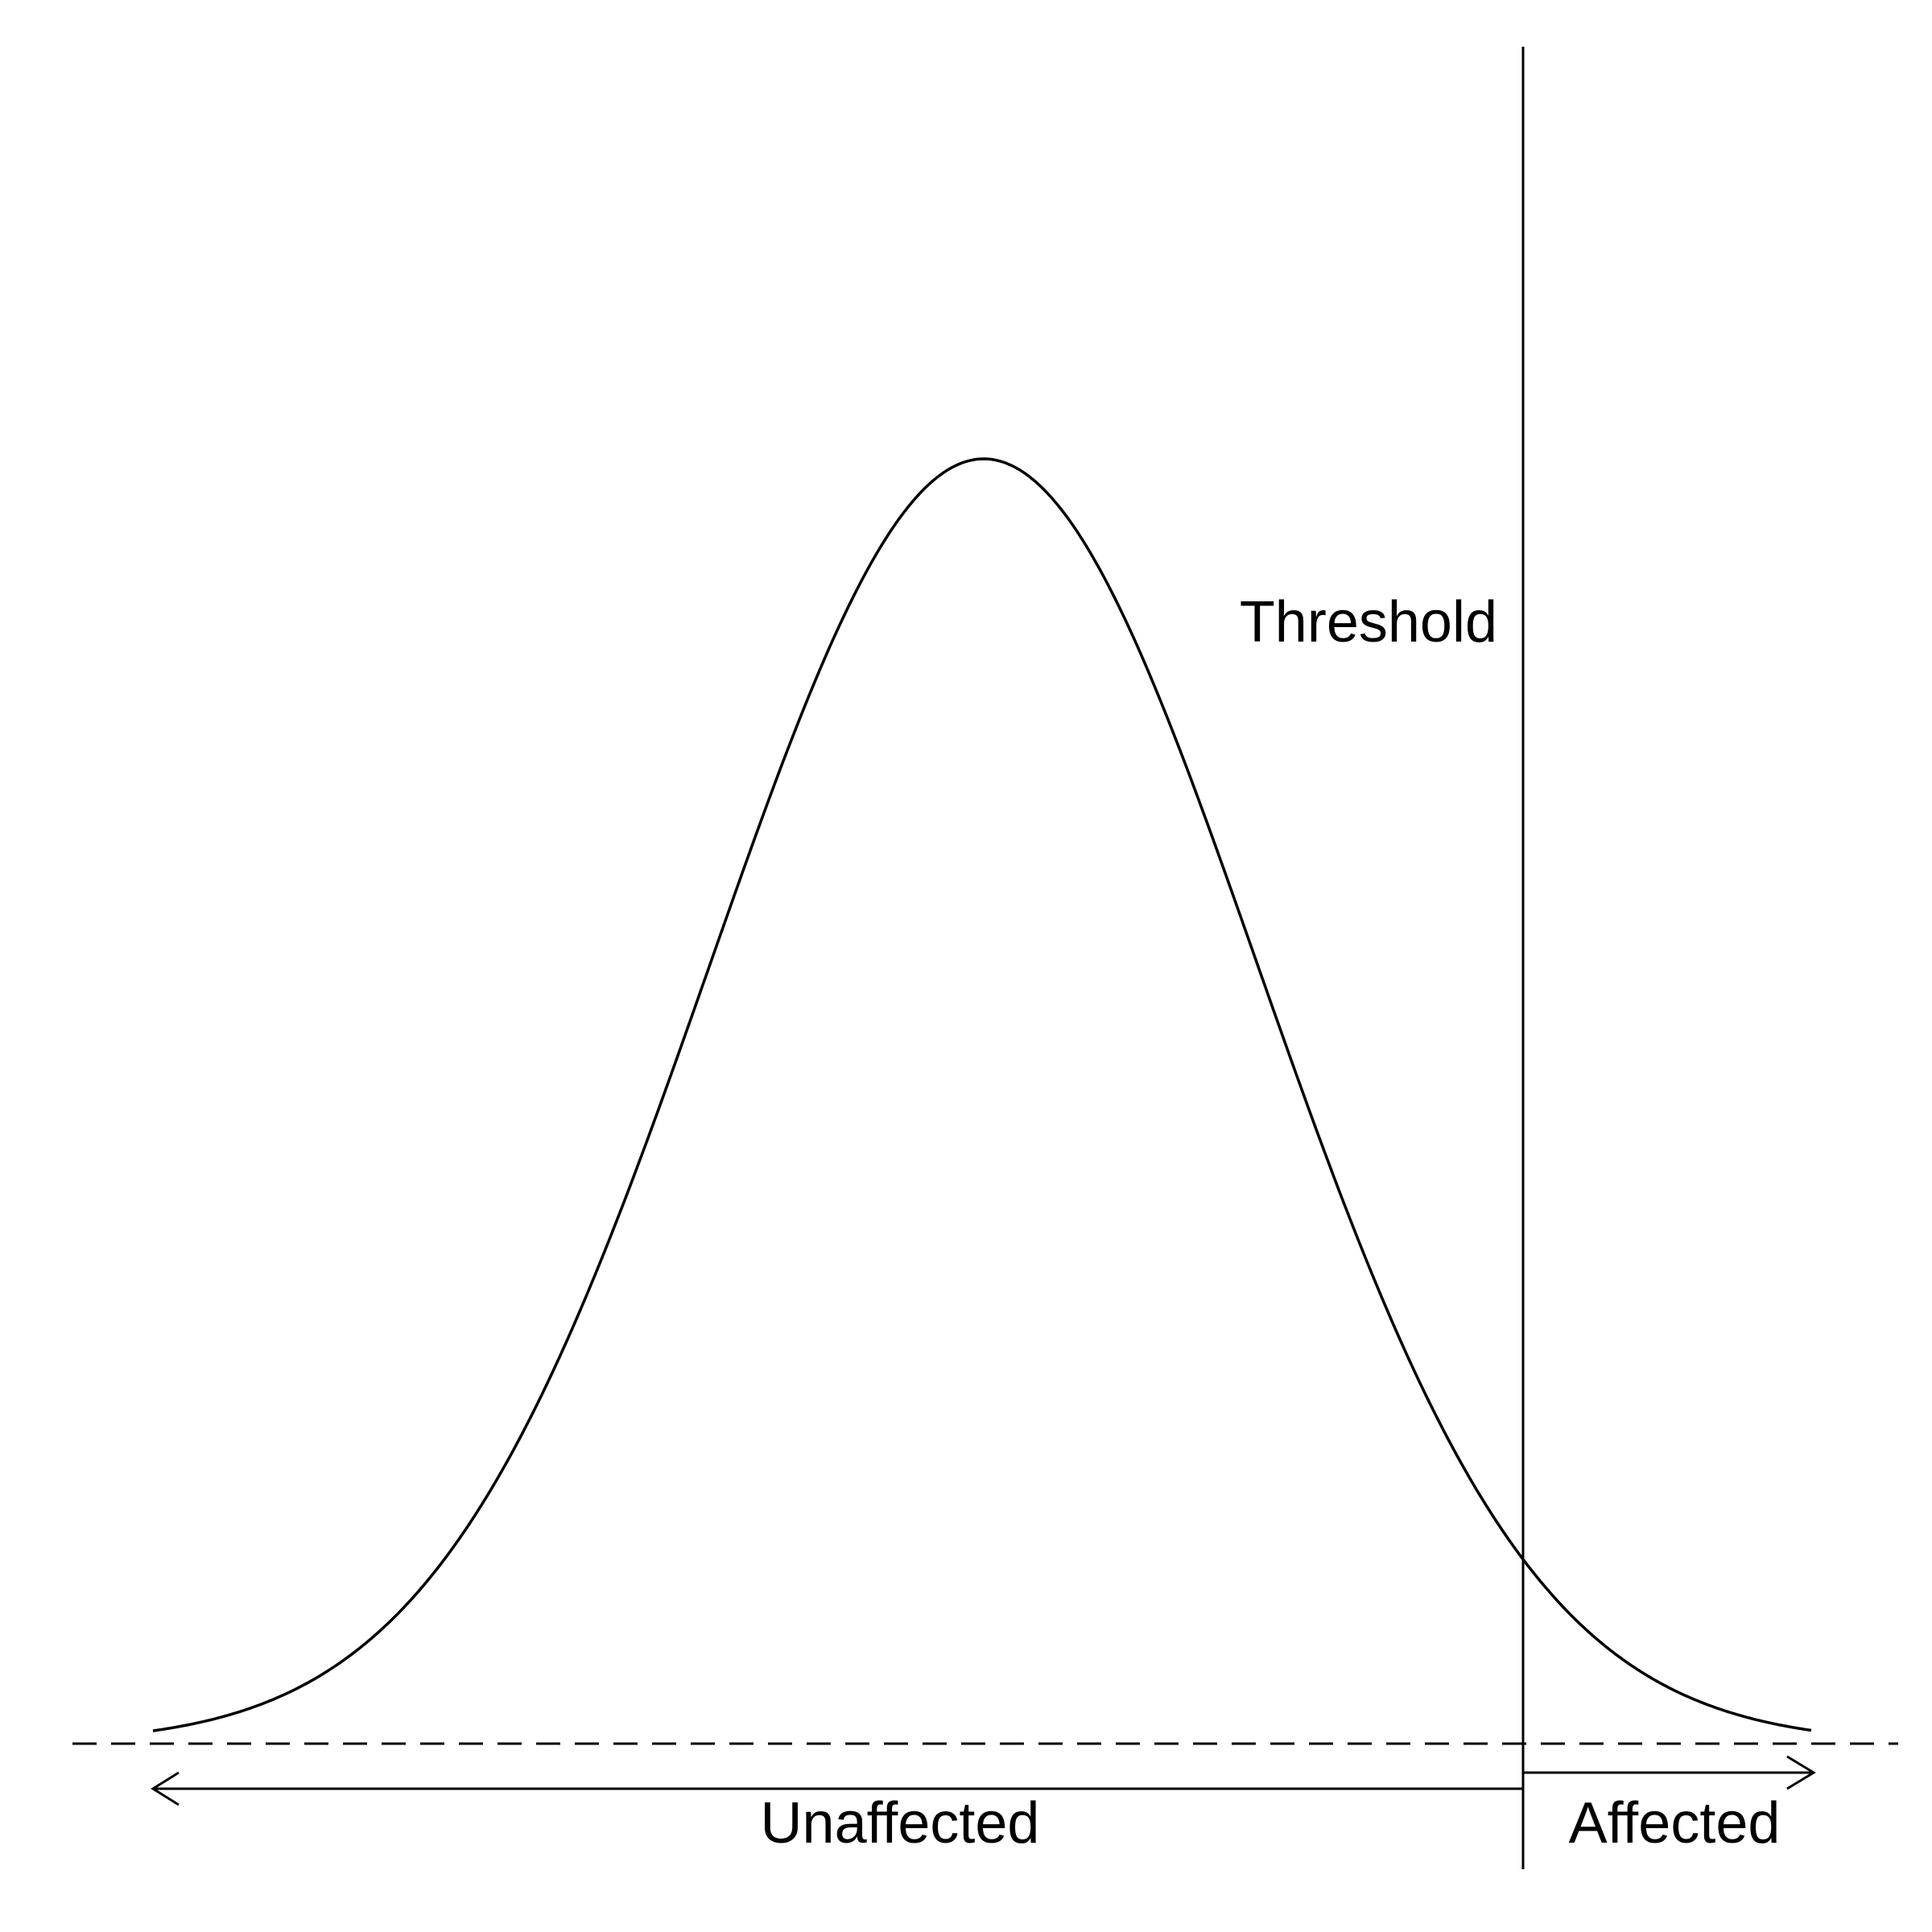 The height and width of the screenshot is (1932, 1932). Describe the element at coordinates (837, 1788) in the screenshot. I see `unaffected-arrow` at that location.